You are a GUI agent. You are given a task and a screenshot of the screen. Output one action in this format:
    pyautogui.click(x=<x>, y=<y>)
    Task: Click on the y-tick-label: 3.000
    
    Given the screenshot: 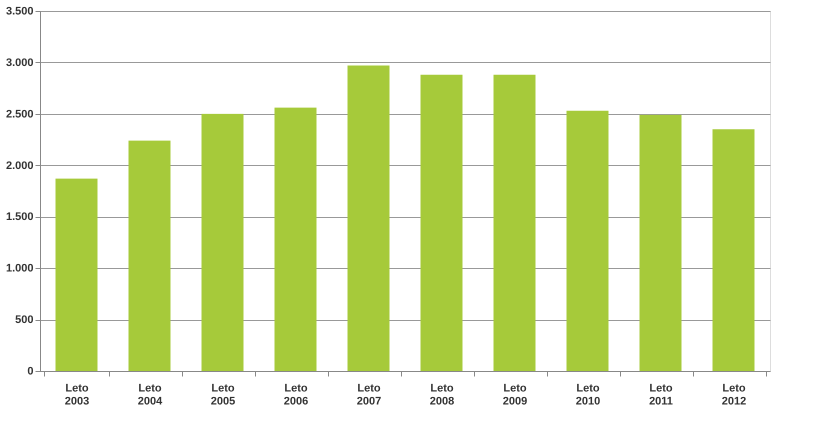 What is the action you would take?
    pyautogui.click(x=20, y=62)
    